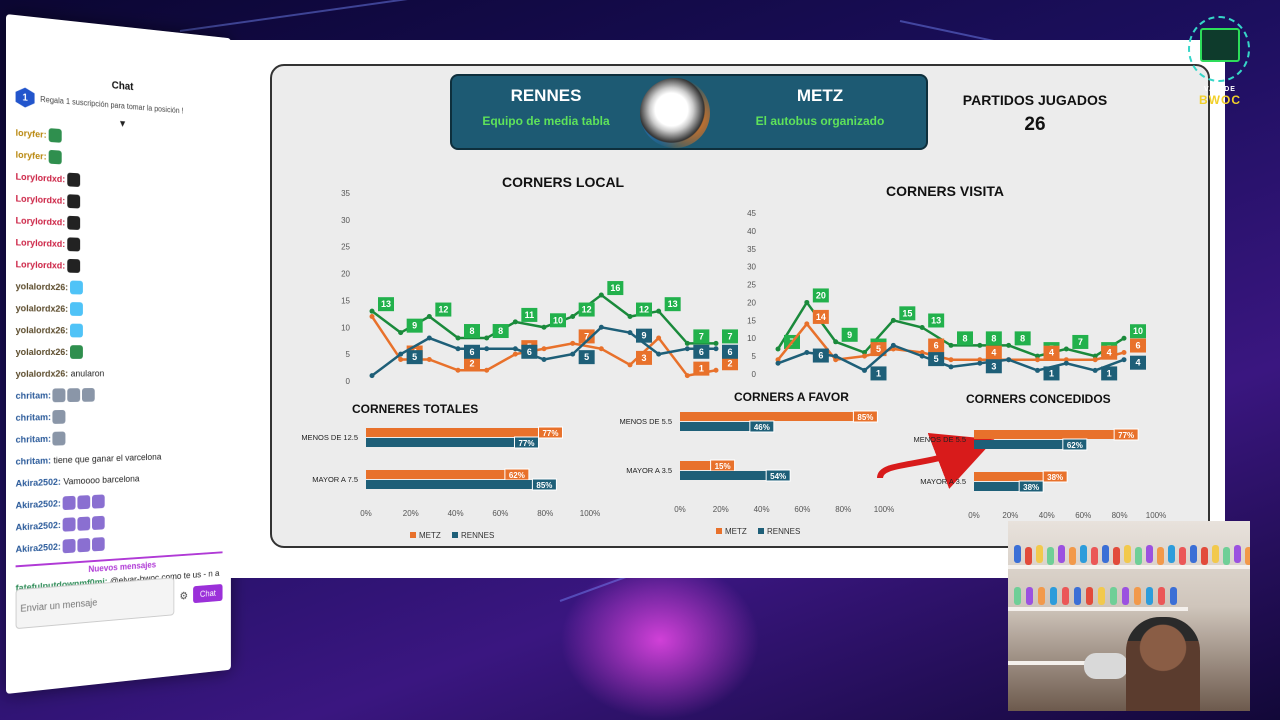 The image size is (1280, 720). Describe the element at coordinates (100, 481) in the screenshot. I see `chat-message-text: Vamoooo barcelona` at that location.